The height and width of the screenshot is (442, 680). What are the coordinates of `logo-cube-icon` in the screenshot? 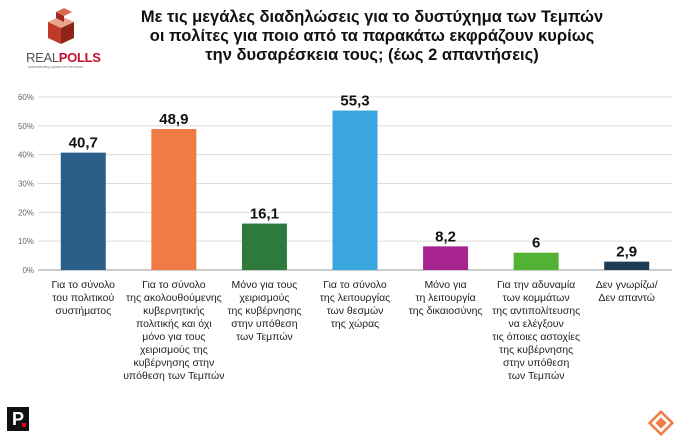 It's located at (61, 26).